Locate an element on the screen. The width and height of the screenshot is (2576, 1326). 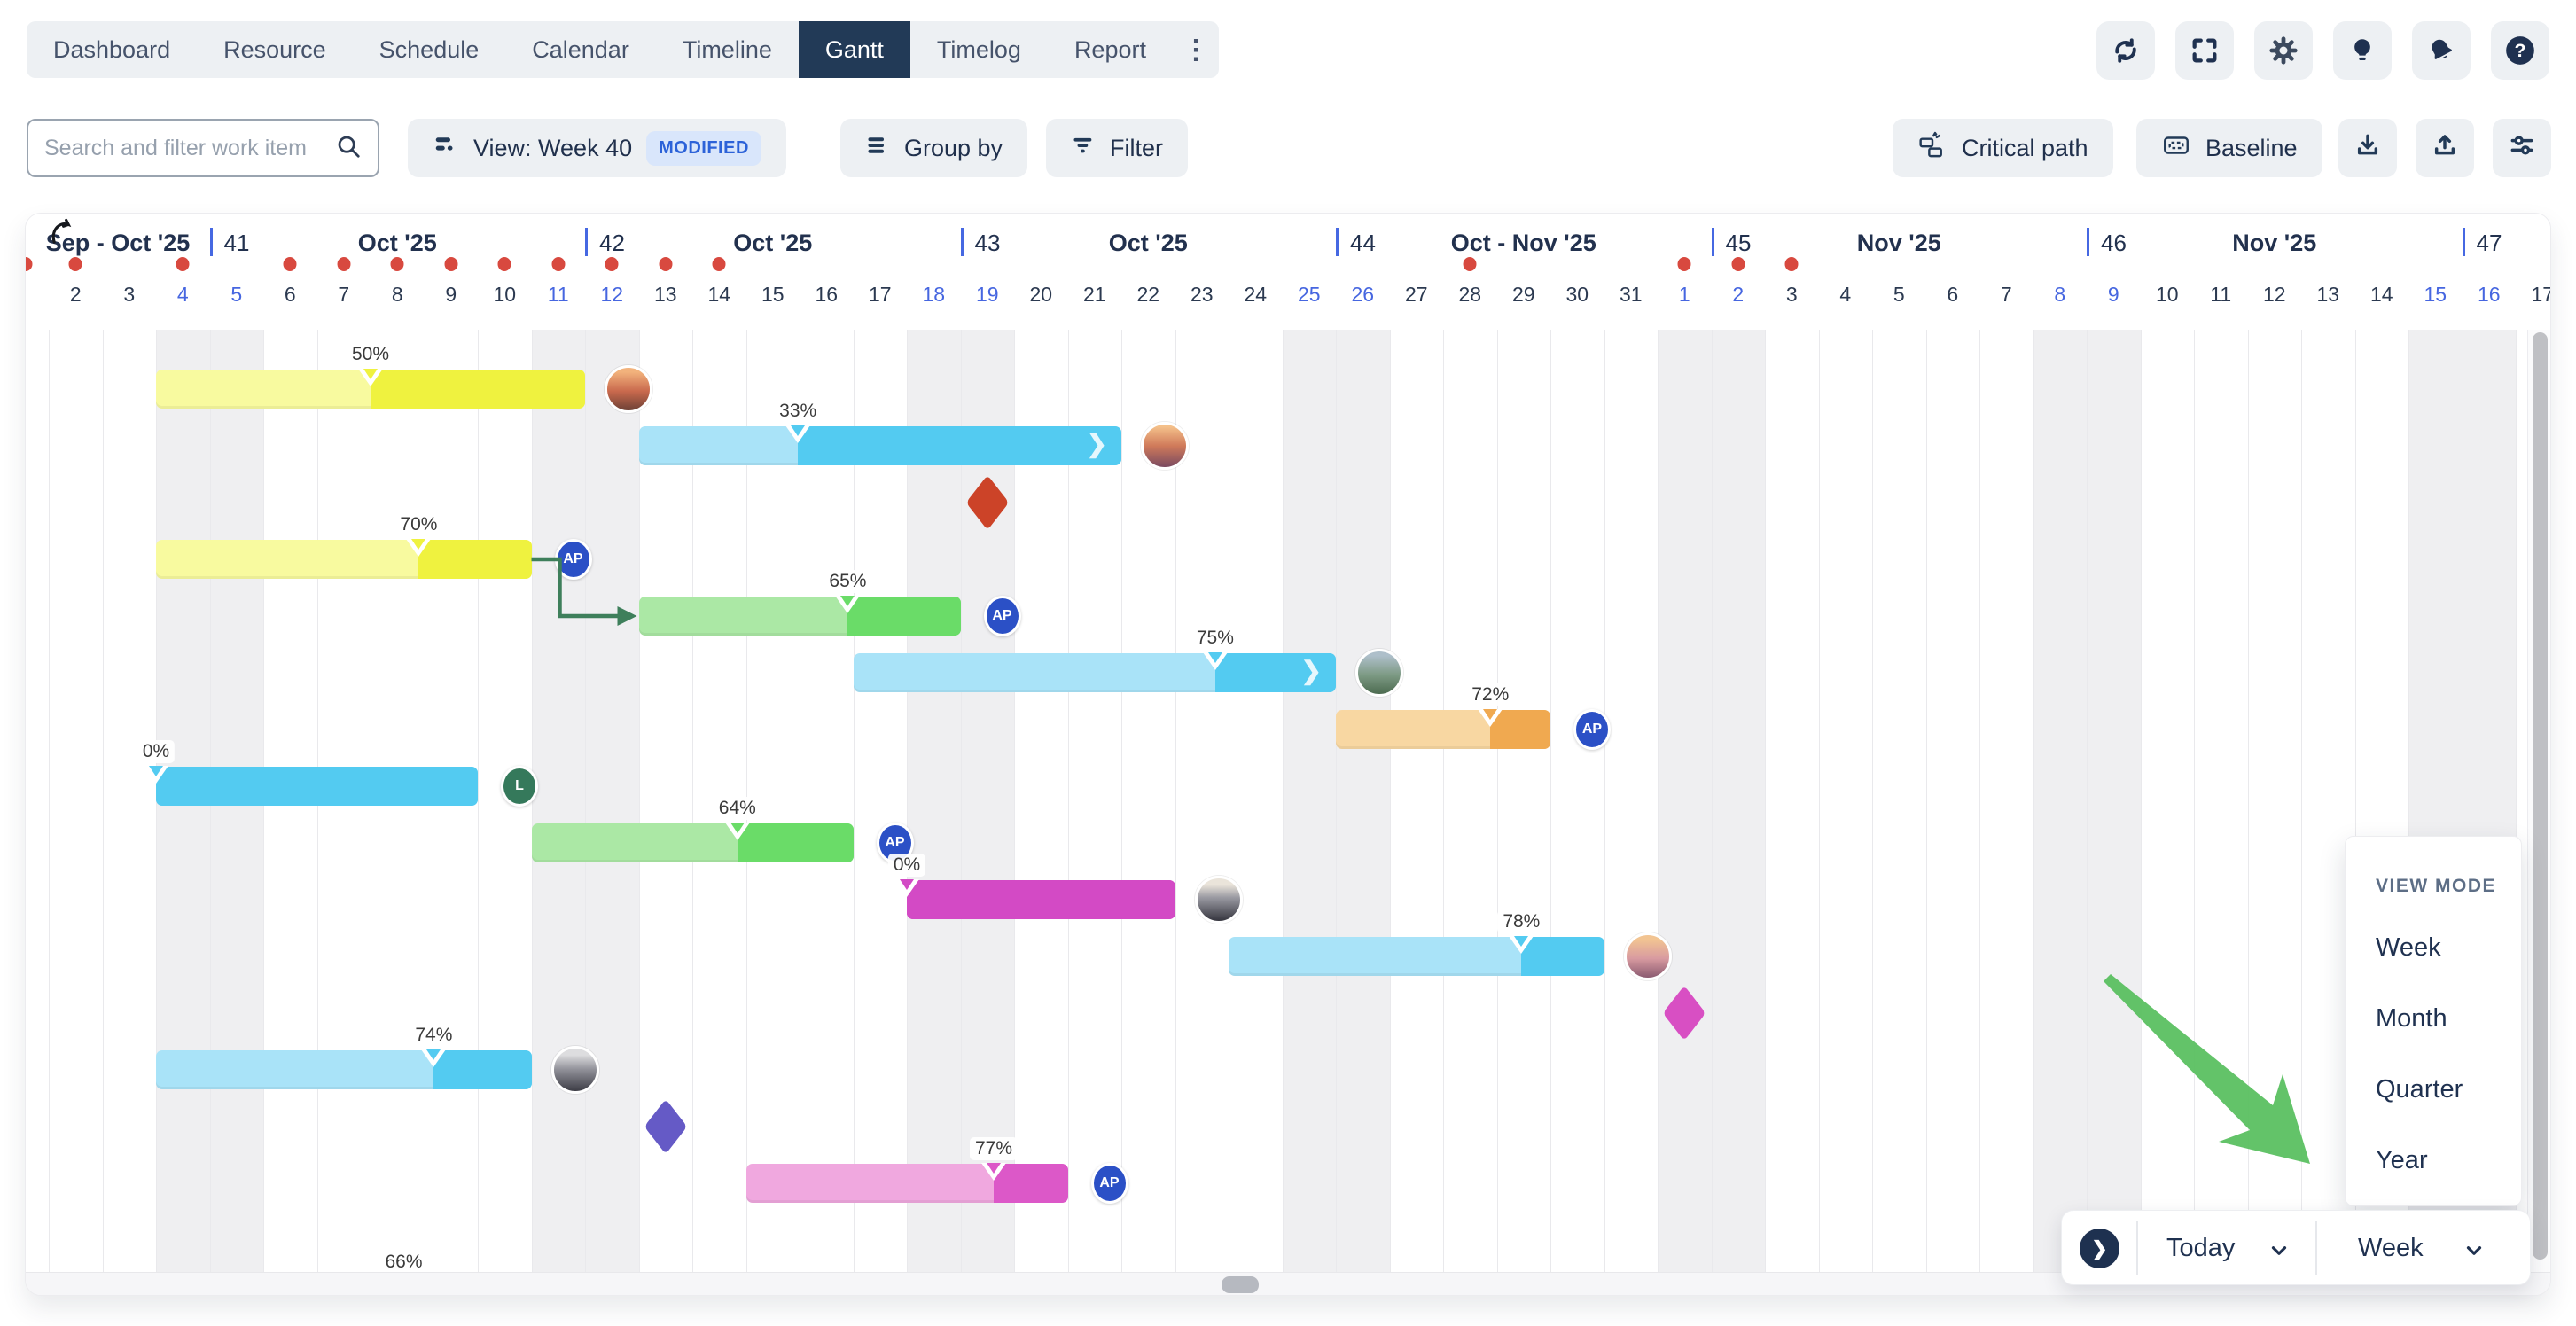
nav-tab-report: Report is located at coordinates (1109, 49).